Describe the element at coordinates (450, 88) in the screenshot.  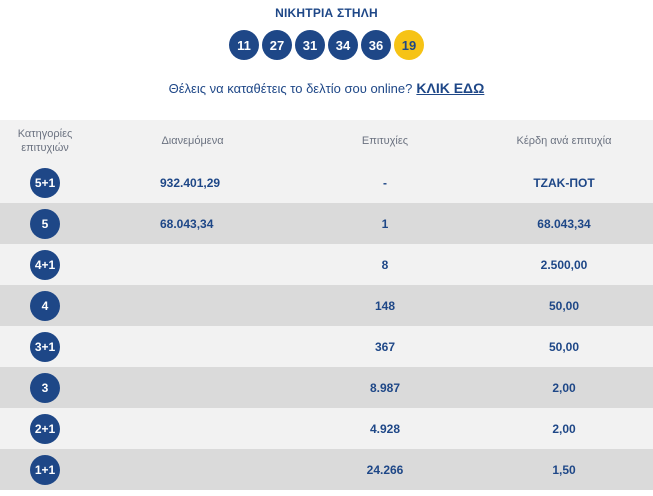
I see `click-here-link: ΚΛΙΚ ΕΔΩ` at that location.